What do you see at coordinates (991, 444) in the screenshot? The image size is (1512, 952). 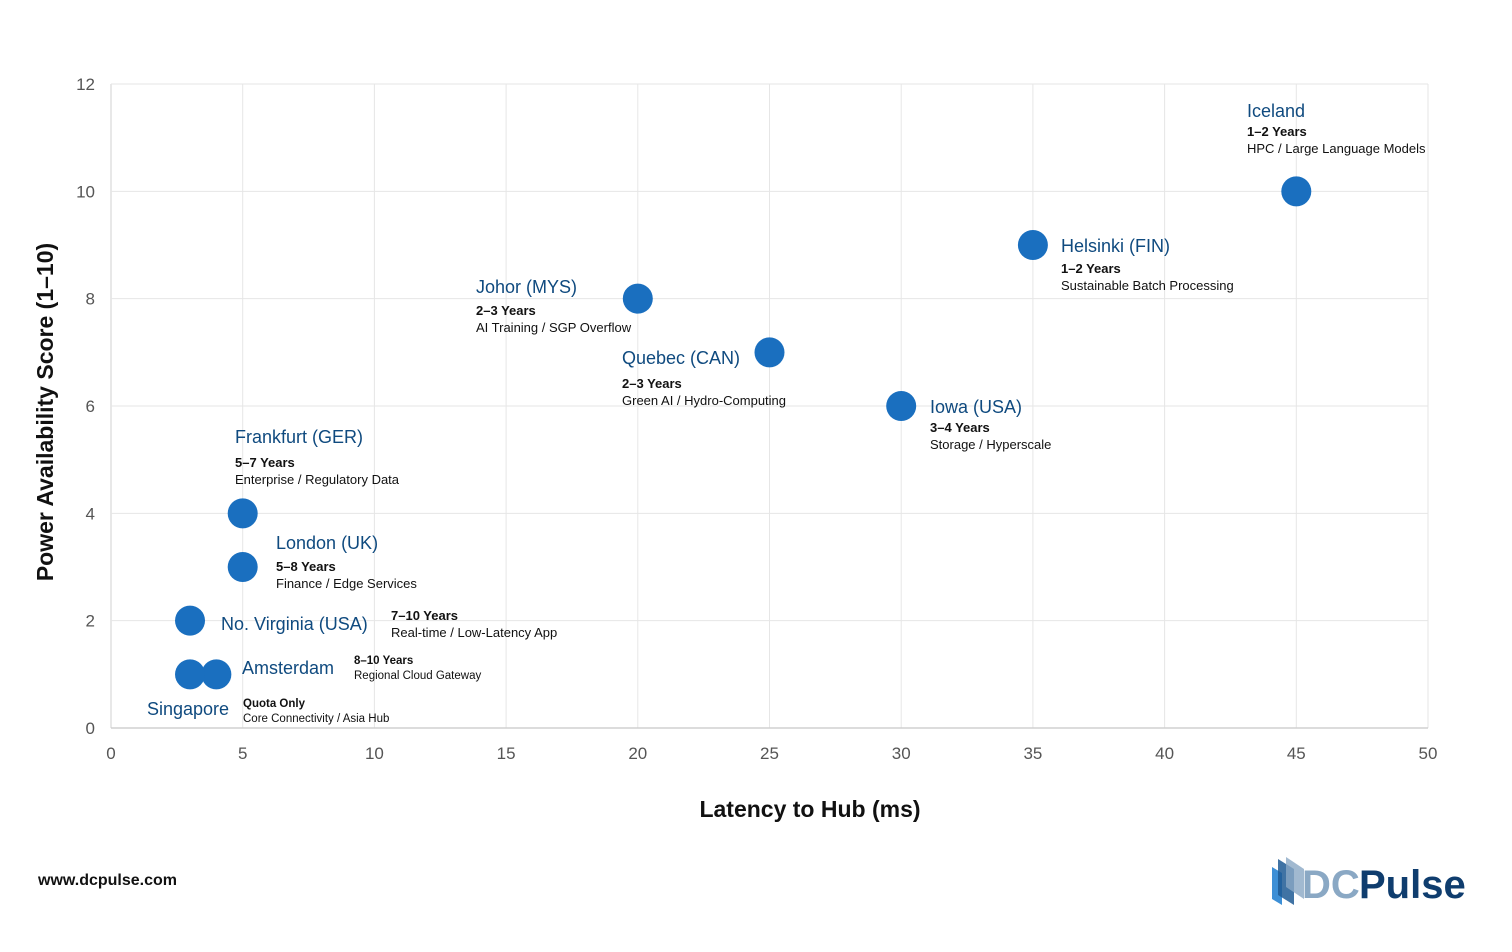 I see `use-case-label: Storage / Hyperscale` at bounding box center [991, 444].